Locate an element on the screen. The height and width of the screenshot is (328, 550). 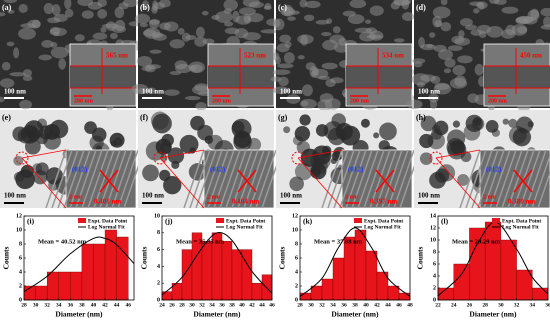
spacing-label: 0.397 nm is located at coordinates (383, 202).